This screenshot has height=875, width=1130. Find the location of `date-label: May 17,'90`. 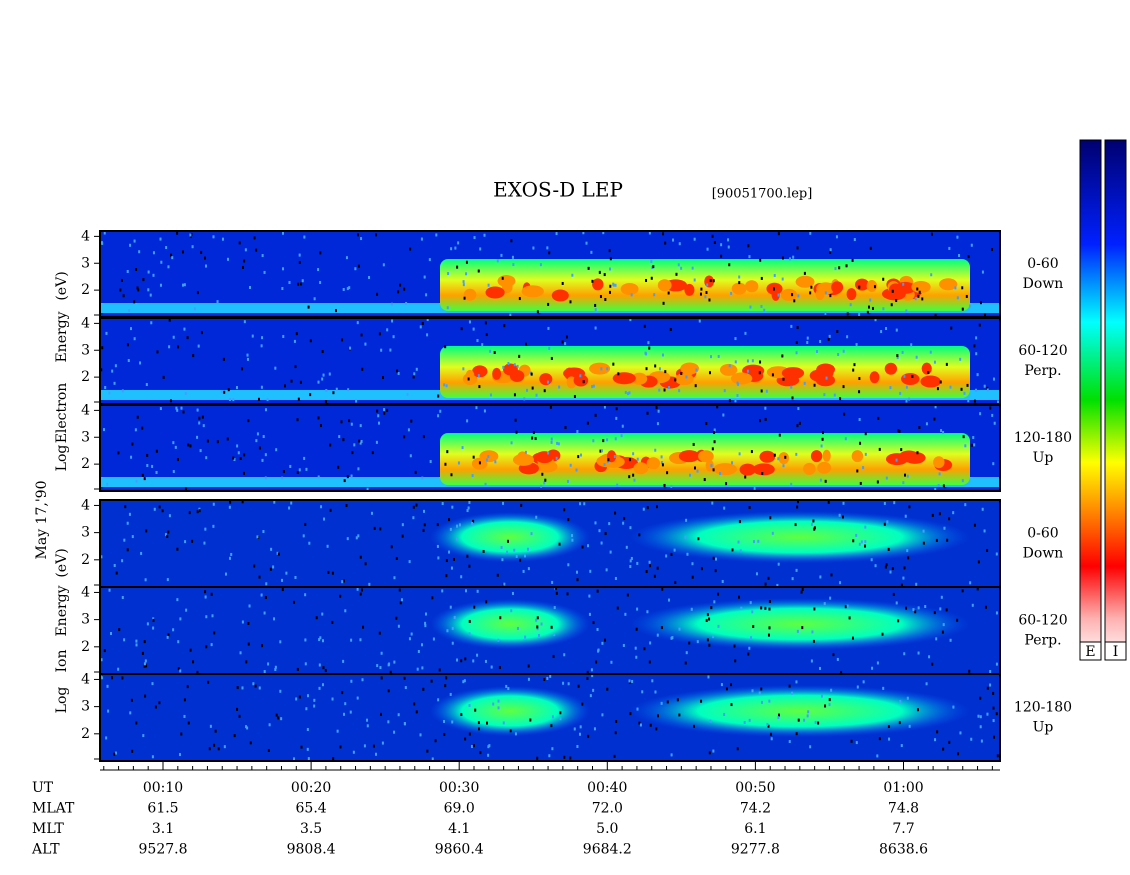

date-label: May 17,'90 is located at coordinates (42, 520).